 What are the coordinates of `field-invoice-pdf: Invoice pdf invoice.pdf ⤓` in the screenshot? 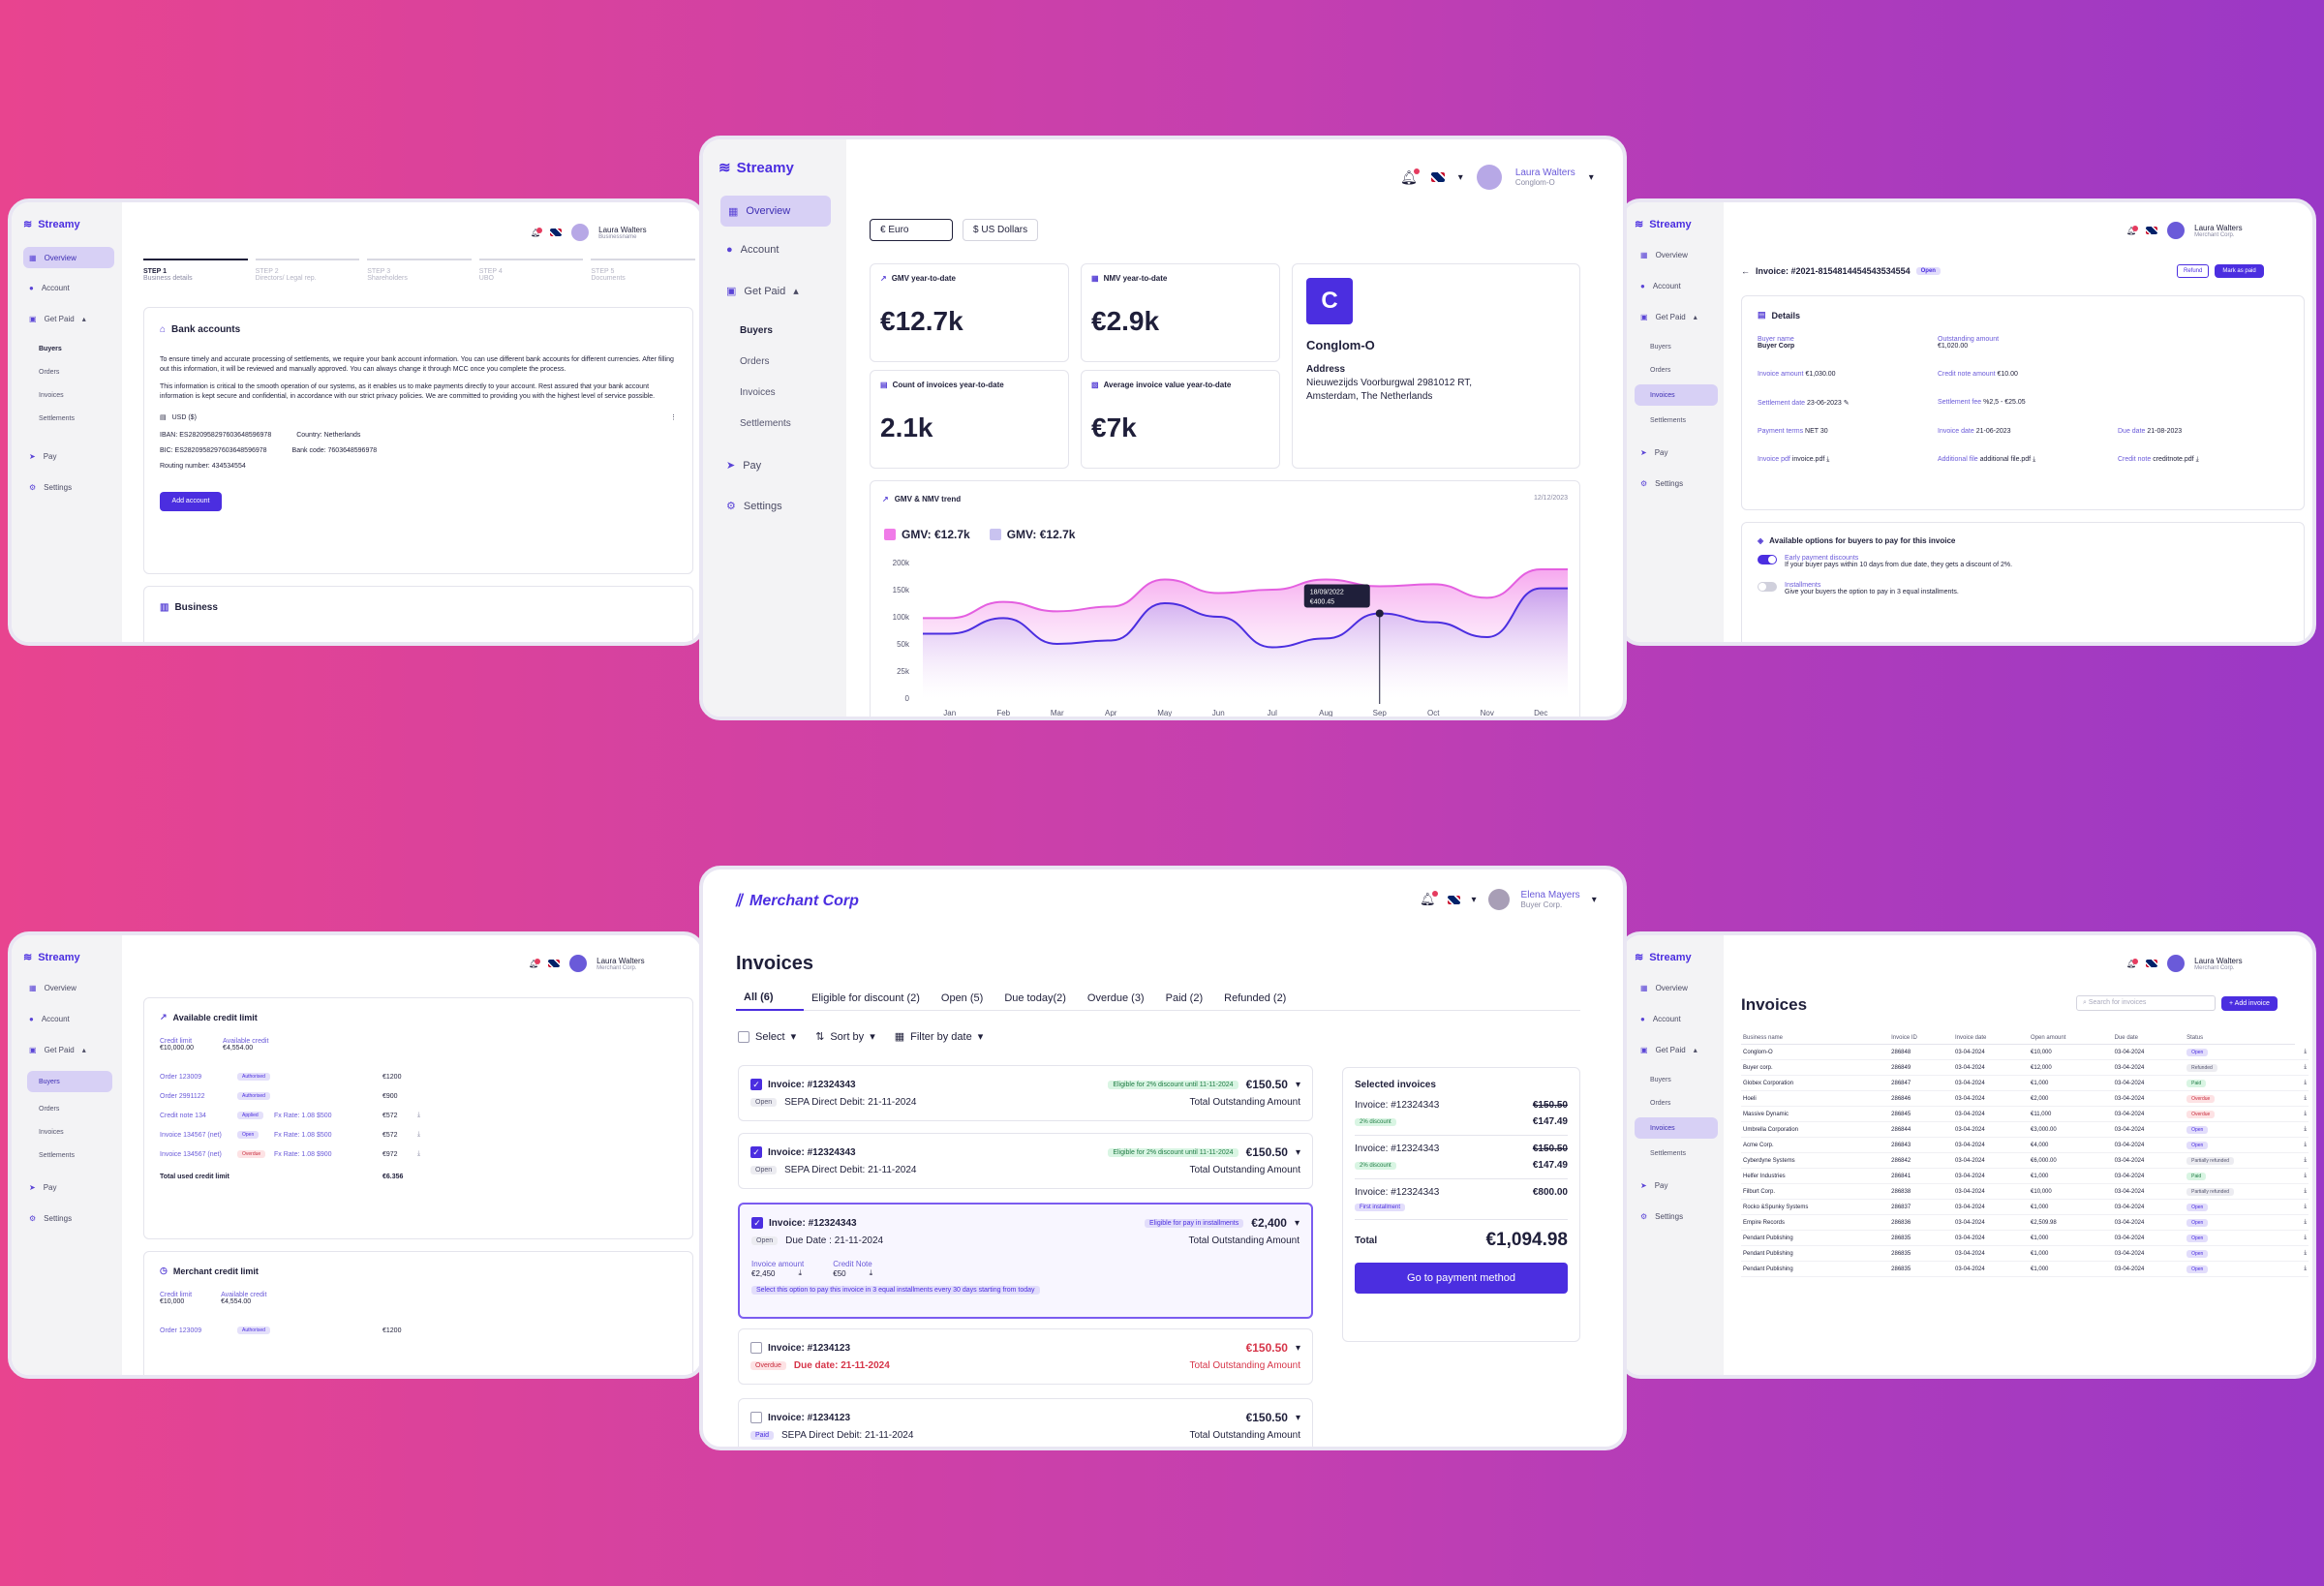 It's located at (1794, 459).